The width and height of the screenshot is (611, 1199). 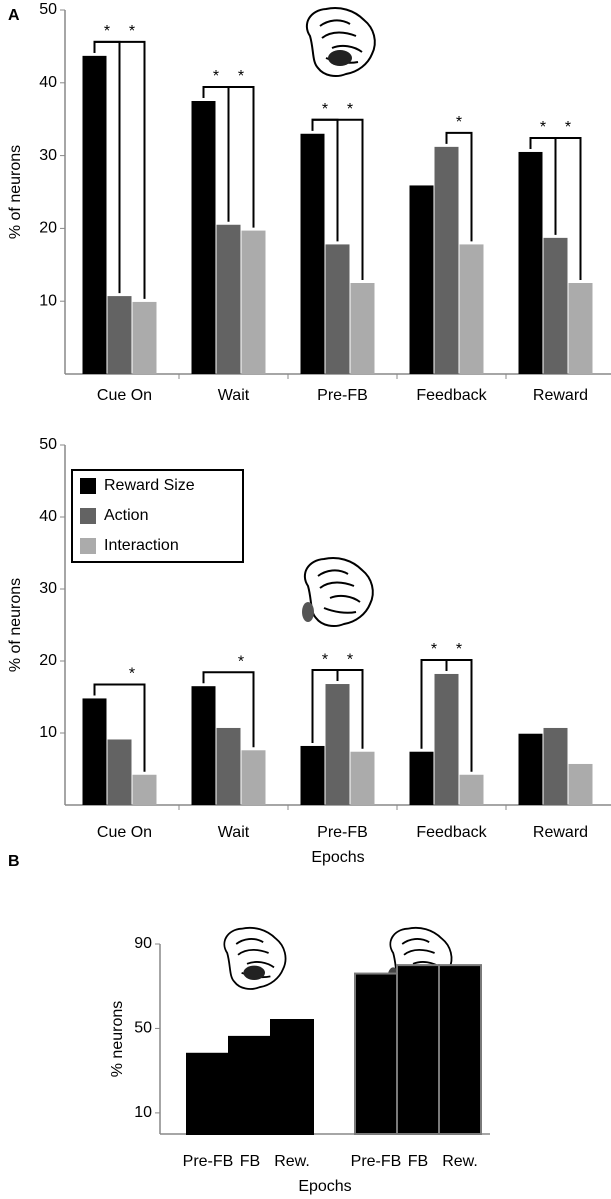 I want to click on panel-label: B, so click(x=14, y=861).